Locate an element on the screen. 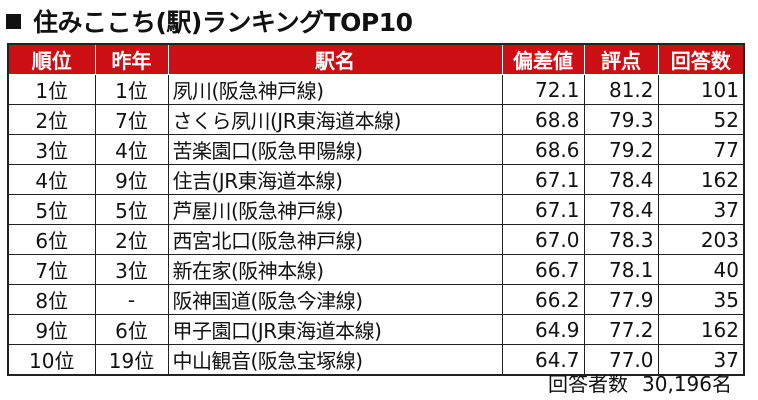  table-row: 10位 19位 中山観音(阪急宝塚線) 64.7 77.0 37 is located at coordinates (376, 360).